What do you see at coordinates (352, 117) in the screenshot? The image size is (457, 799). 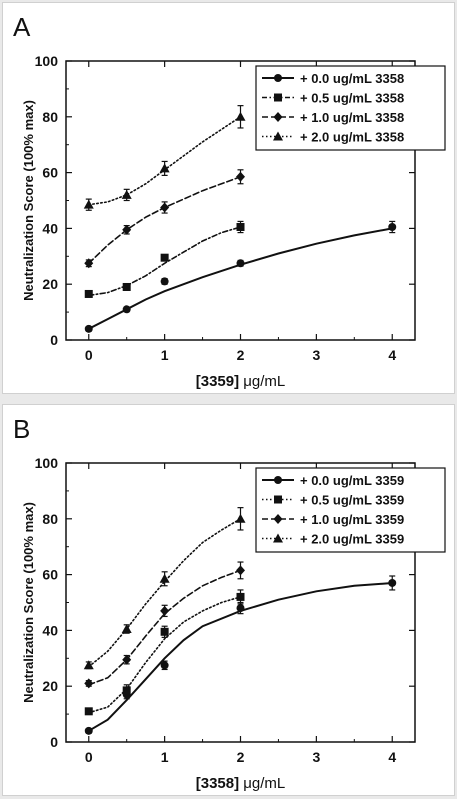 I see `legend-entry: + 1.0 ug/mL 3358` at bounding box center [352, 117].